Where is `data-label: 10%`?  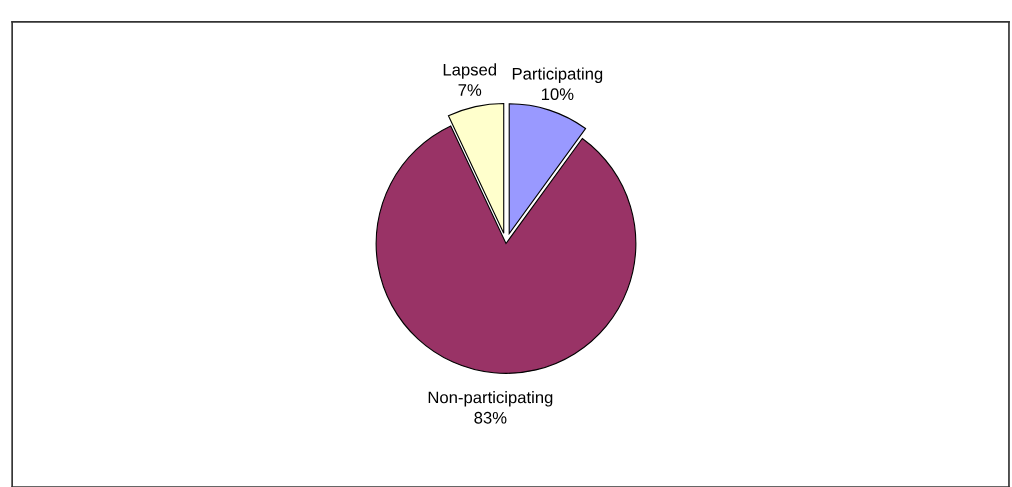 data-label: 10% is located at coordinates (557, 94).